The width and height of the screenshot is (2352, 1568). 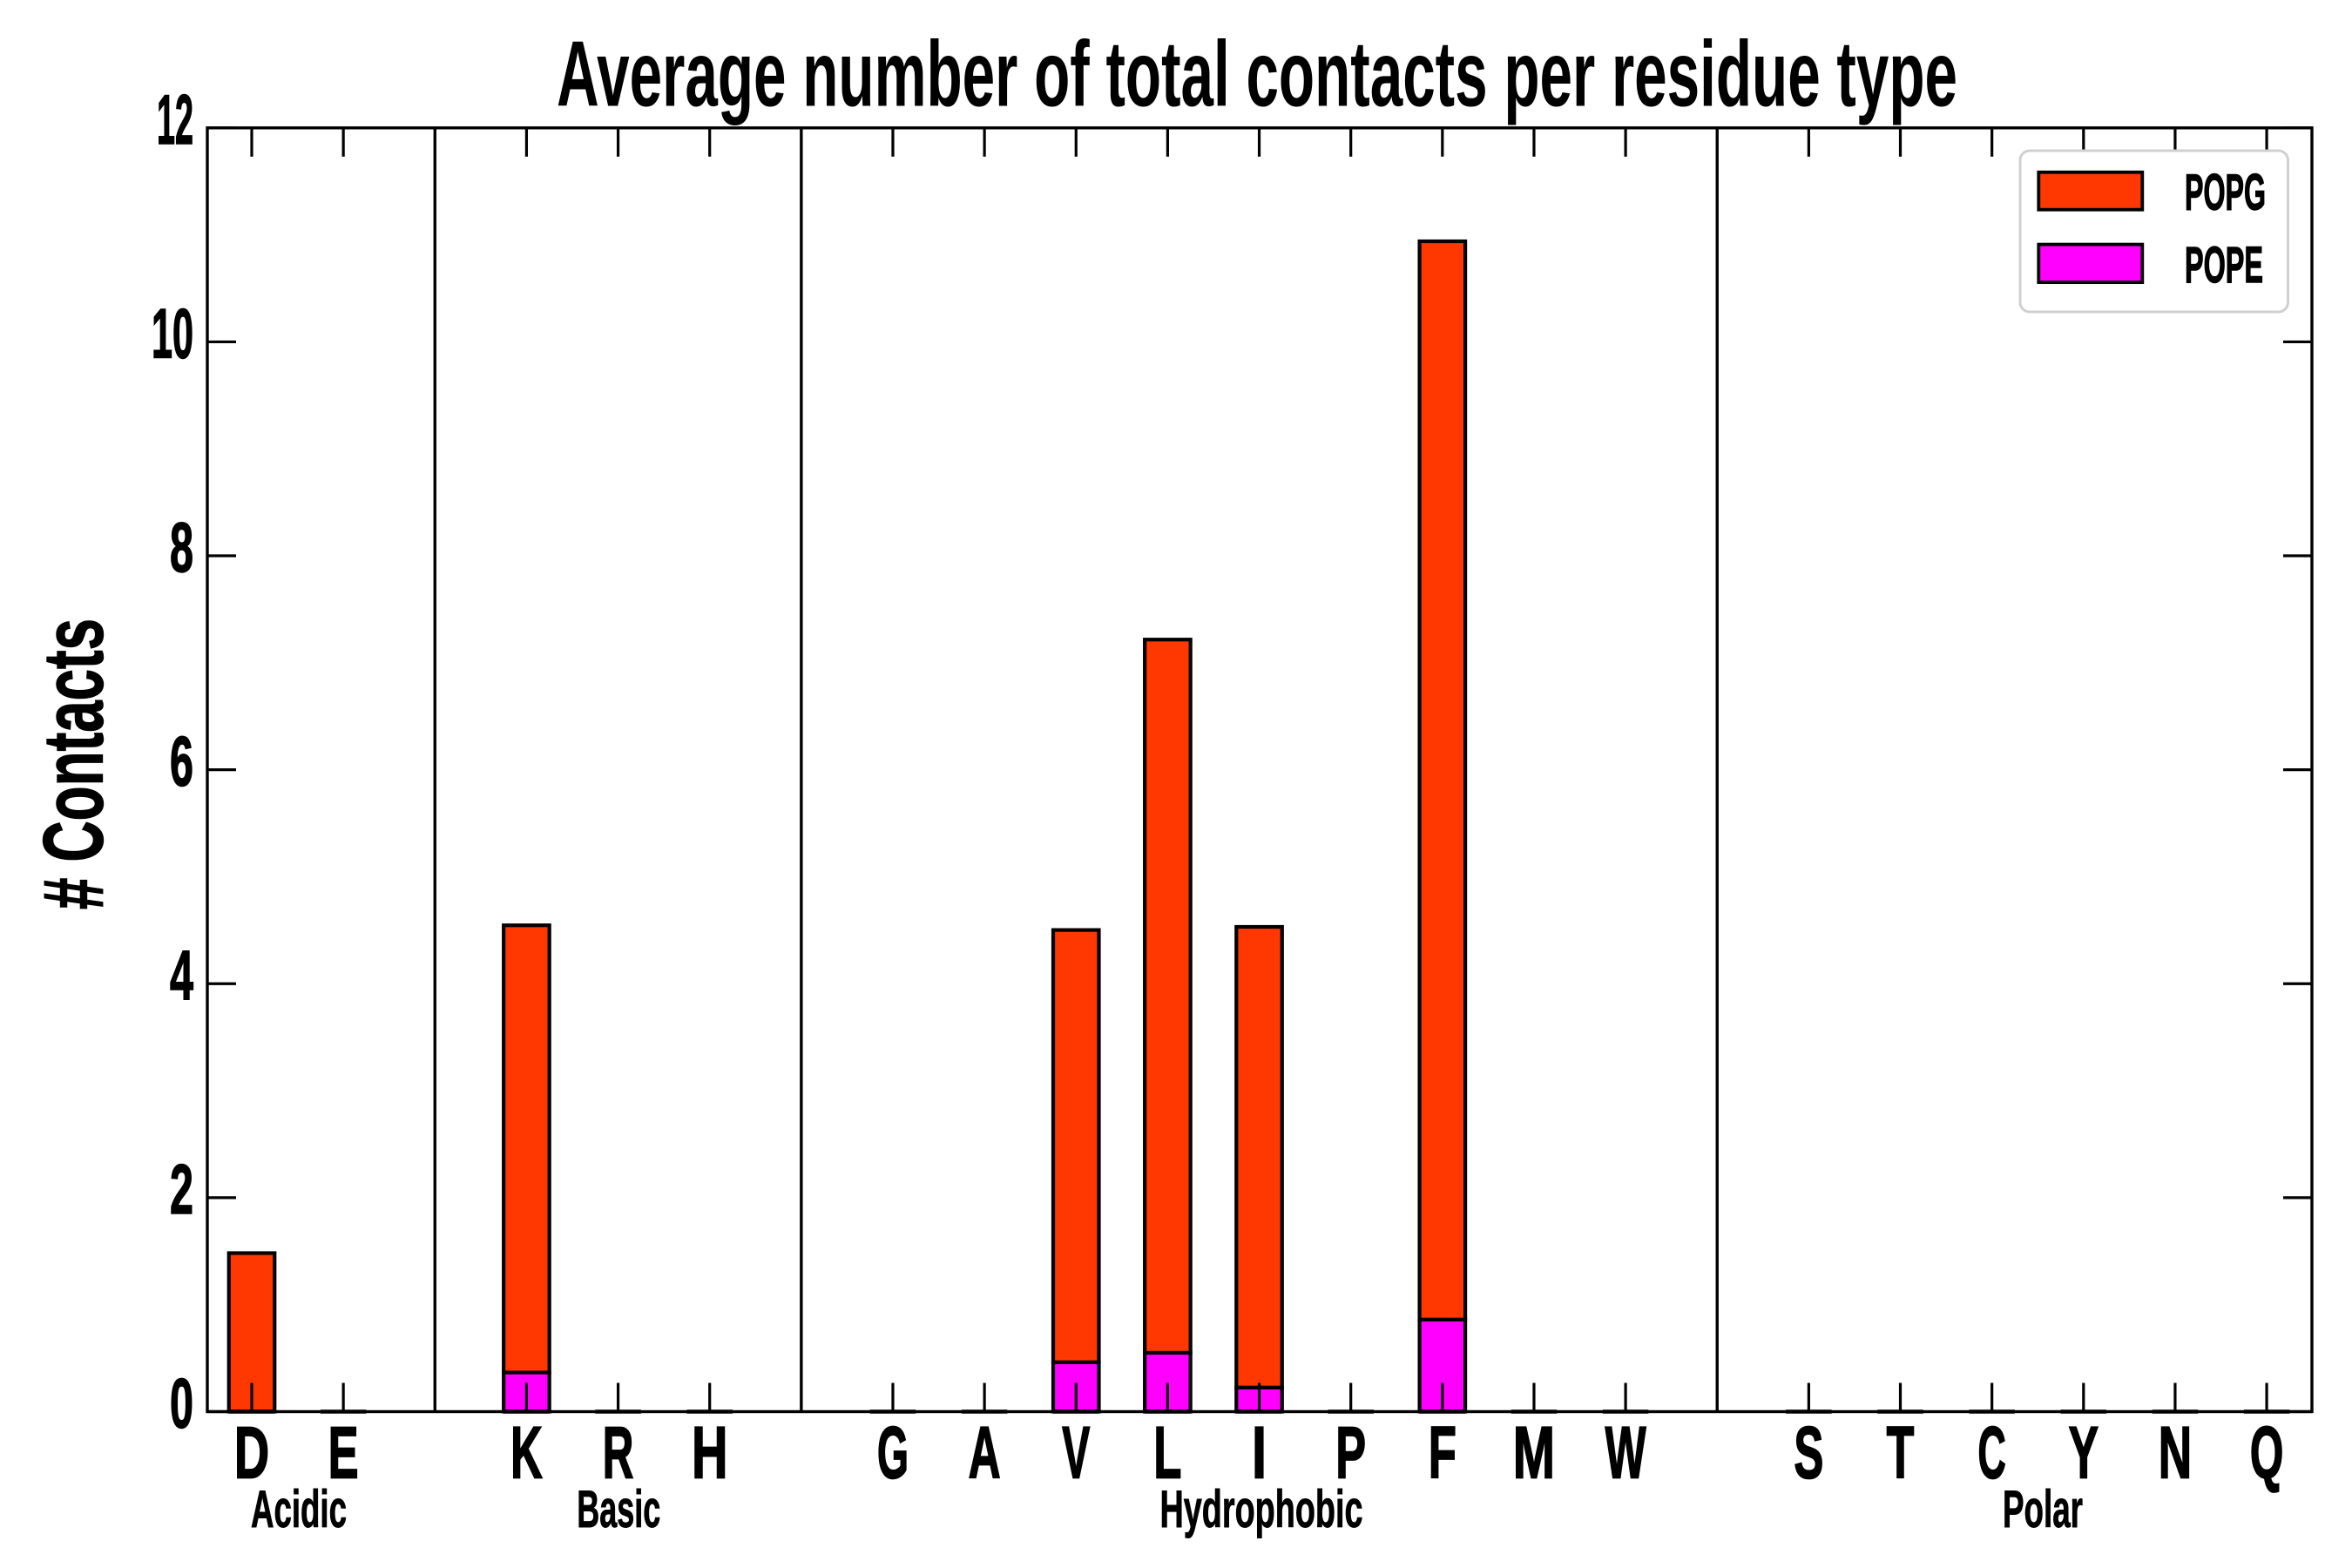 What do you see at coordinates (985, 1453) in the screenshot?
I see `svg-text: A` at bounding box center [985, 1453].